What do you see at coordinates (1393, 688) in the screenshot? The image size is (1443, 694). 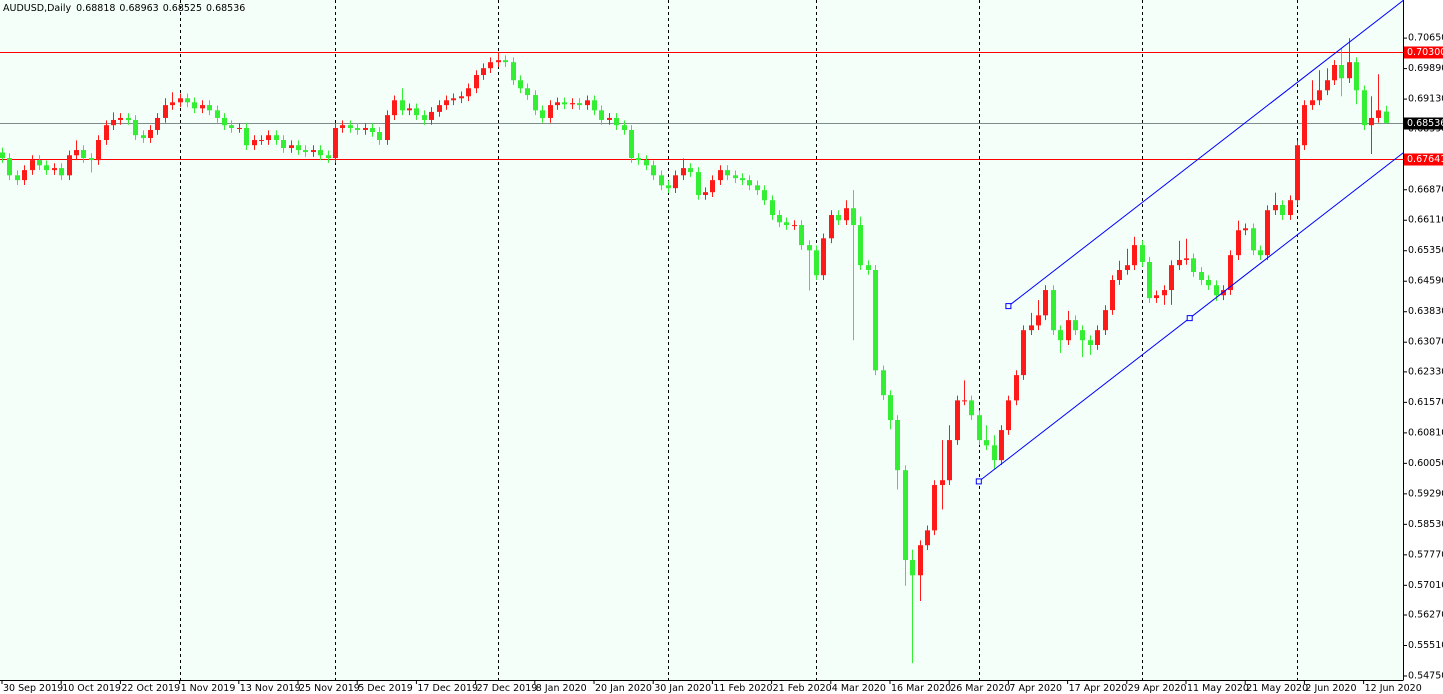 I see `x-tick-label: 12 Jun 2020` at bounding box center [1393, 688].